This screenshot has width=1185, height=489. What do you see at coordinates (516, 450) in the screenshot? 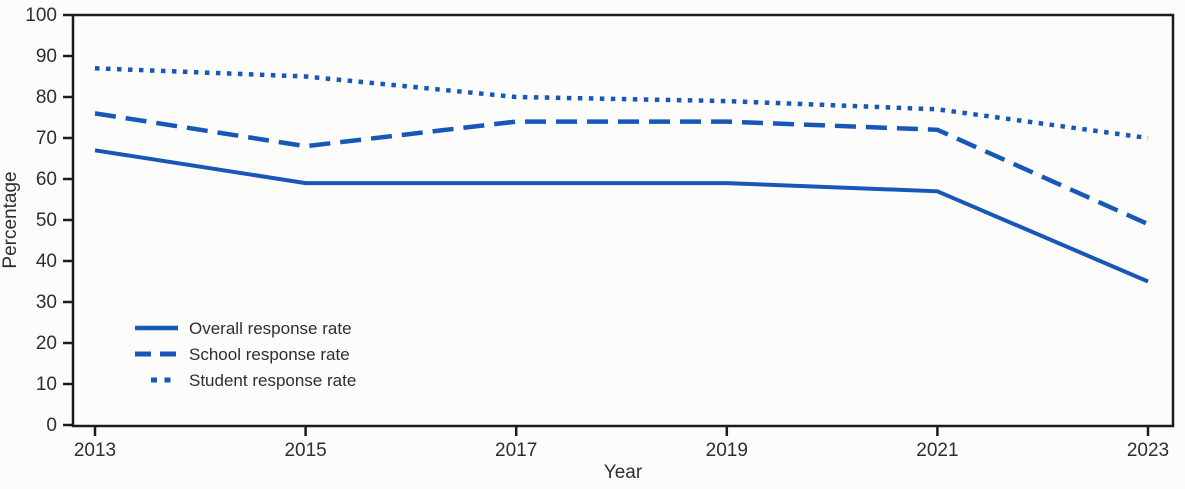
I see `x-tick-label: 2017` at bounding box center [516, 450].